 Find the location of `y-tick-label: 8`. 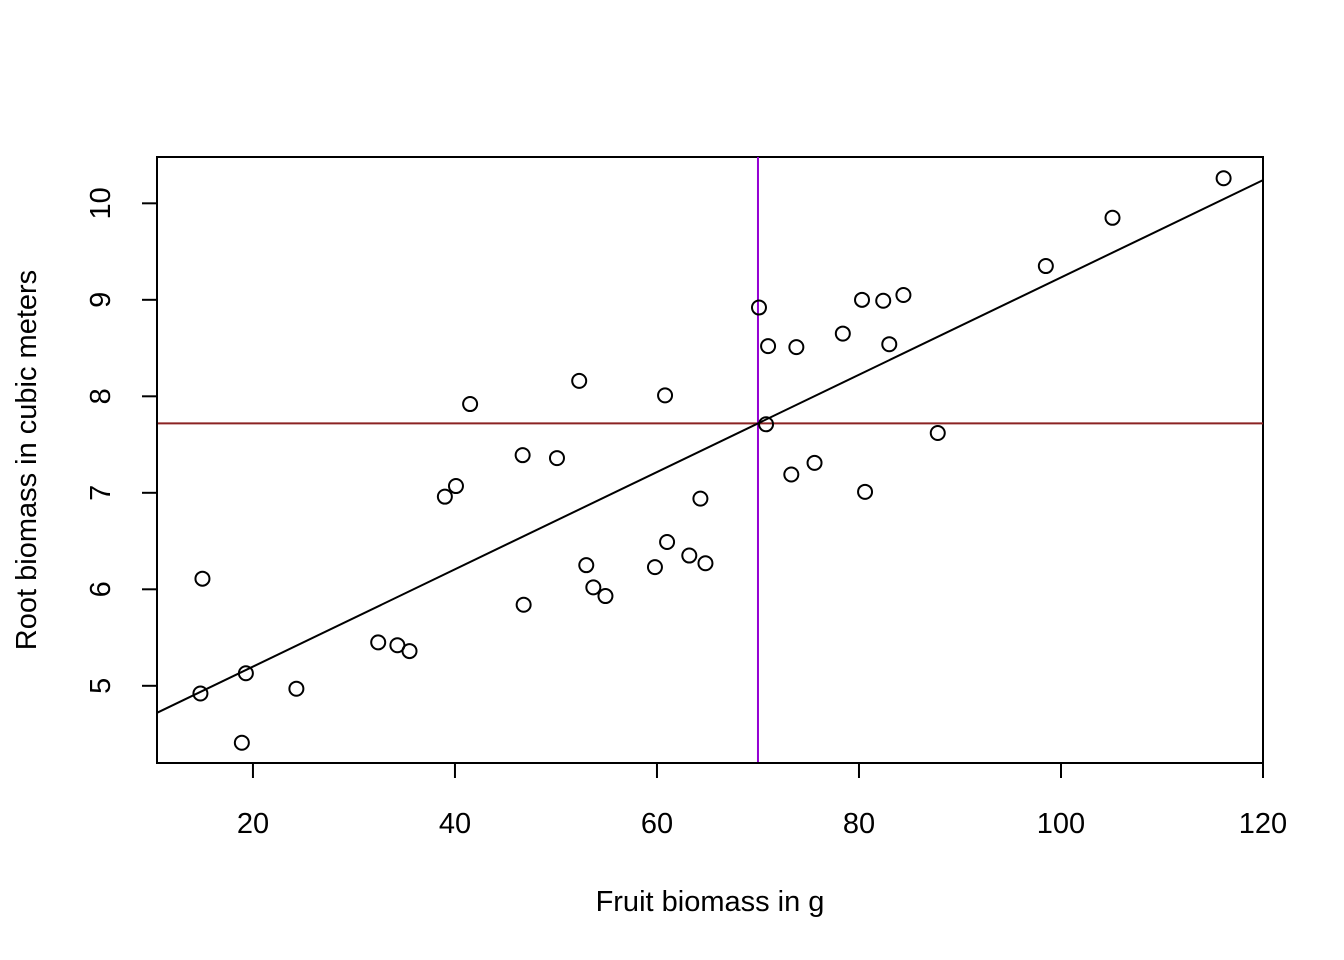

y-tick-label: 8 is located at coordinates (101, 396).